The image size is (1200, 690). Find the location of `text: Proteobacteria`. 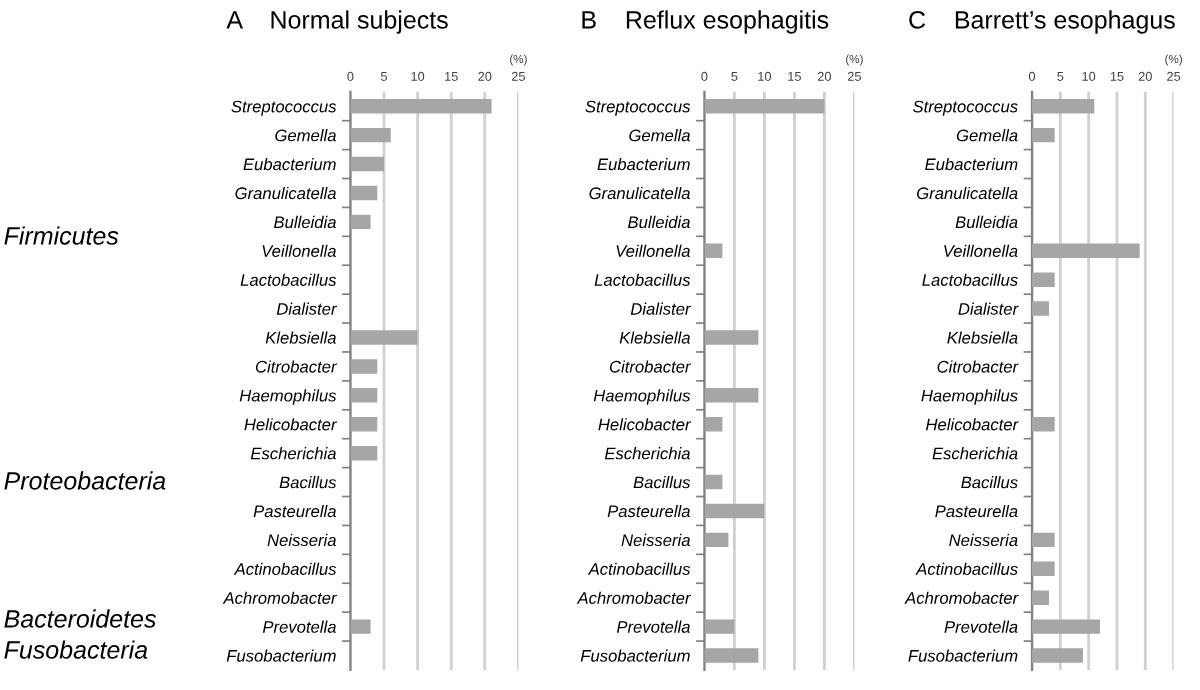

text: Proteobacteria is located at coordinates (85, 480).